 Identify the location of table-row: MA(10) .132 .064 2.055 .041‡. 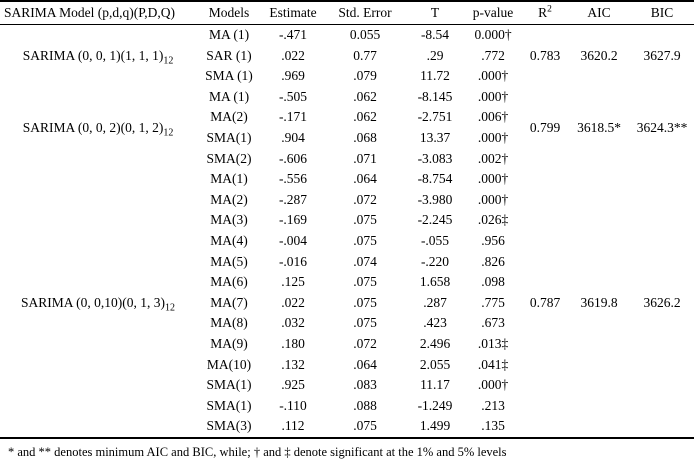
(347, 365).